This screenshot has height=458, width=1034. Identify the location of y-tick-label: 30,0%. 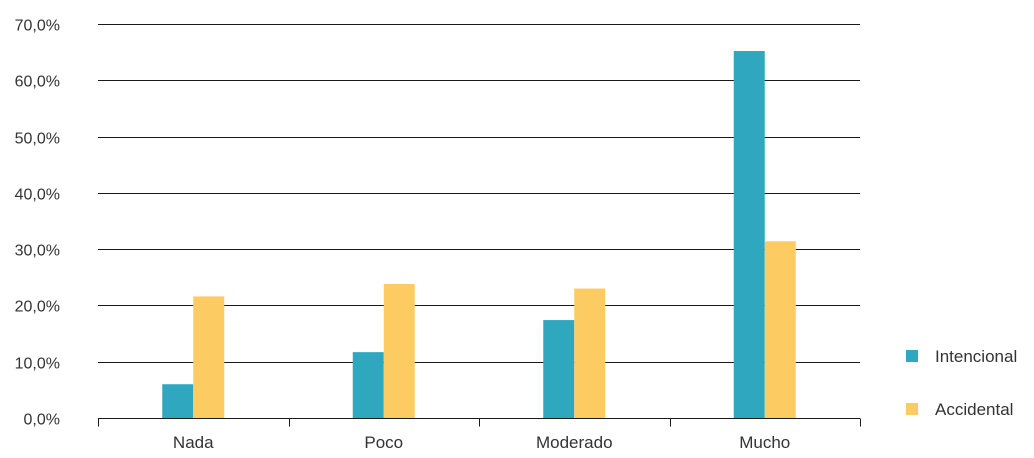
(37, 251).